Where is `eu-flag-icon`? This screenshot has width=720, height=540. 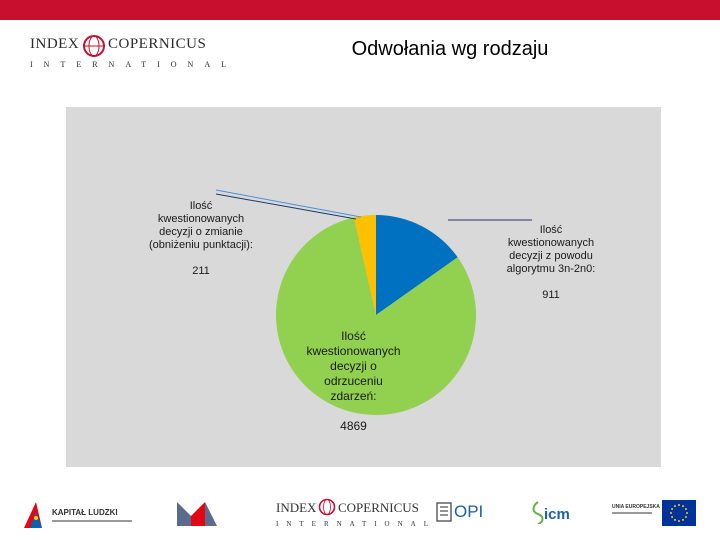 eu-flag-icon is located at coordinates (679, 513).